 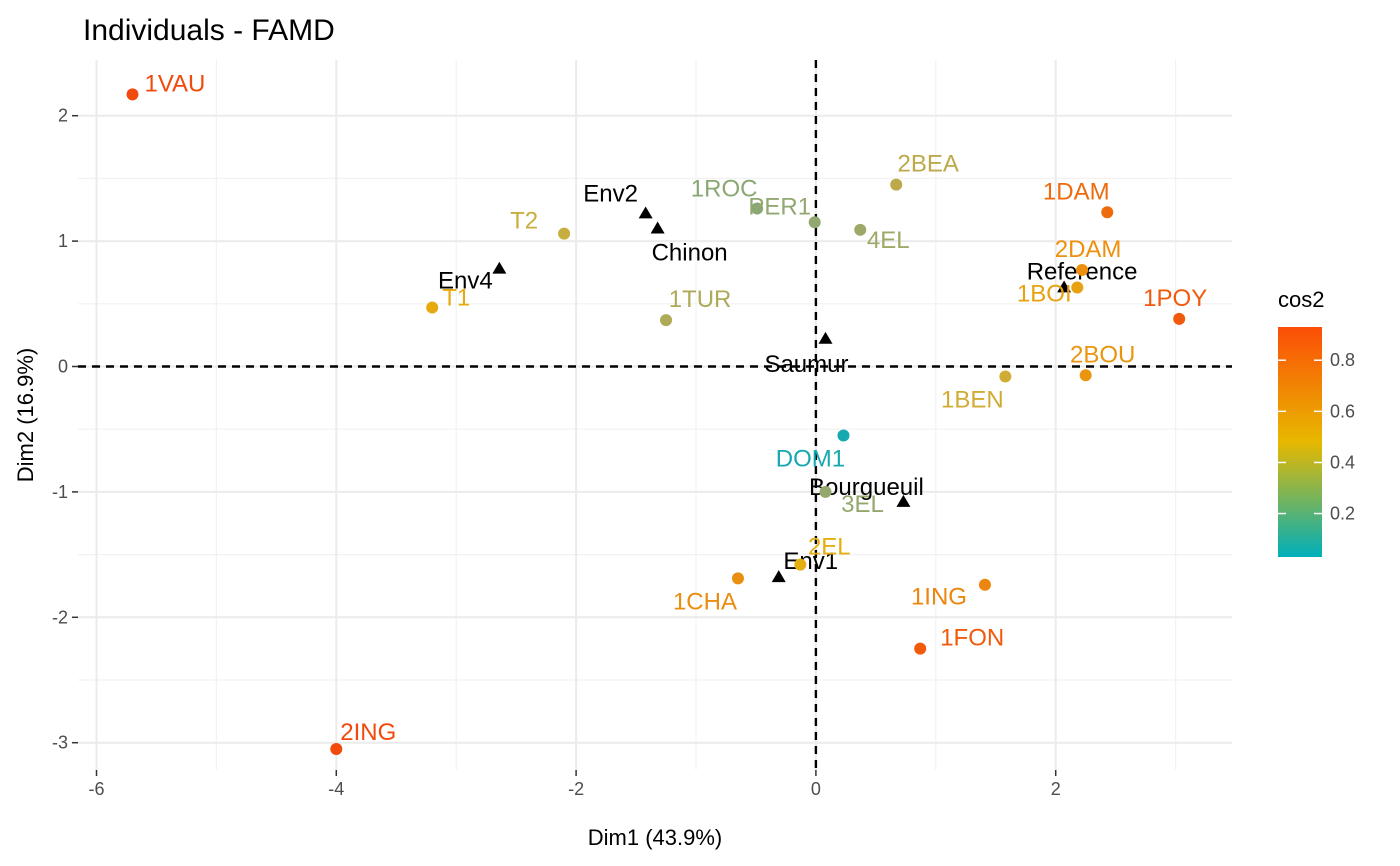 What do you see at coordinates (724, 188) in the screenshot?
I see `individual-label: 1ROC` at bounding box center [724, 188].